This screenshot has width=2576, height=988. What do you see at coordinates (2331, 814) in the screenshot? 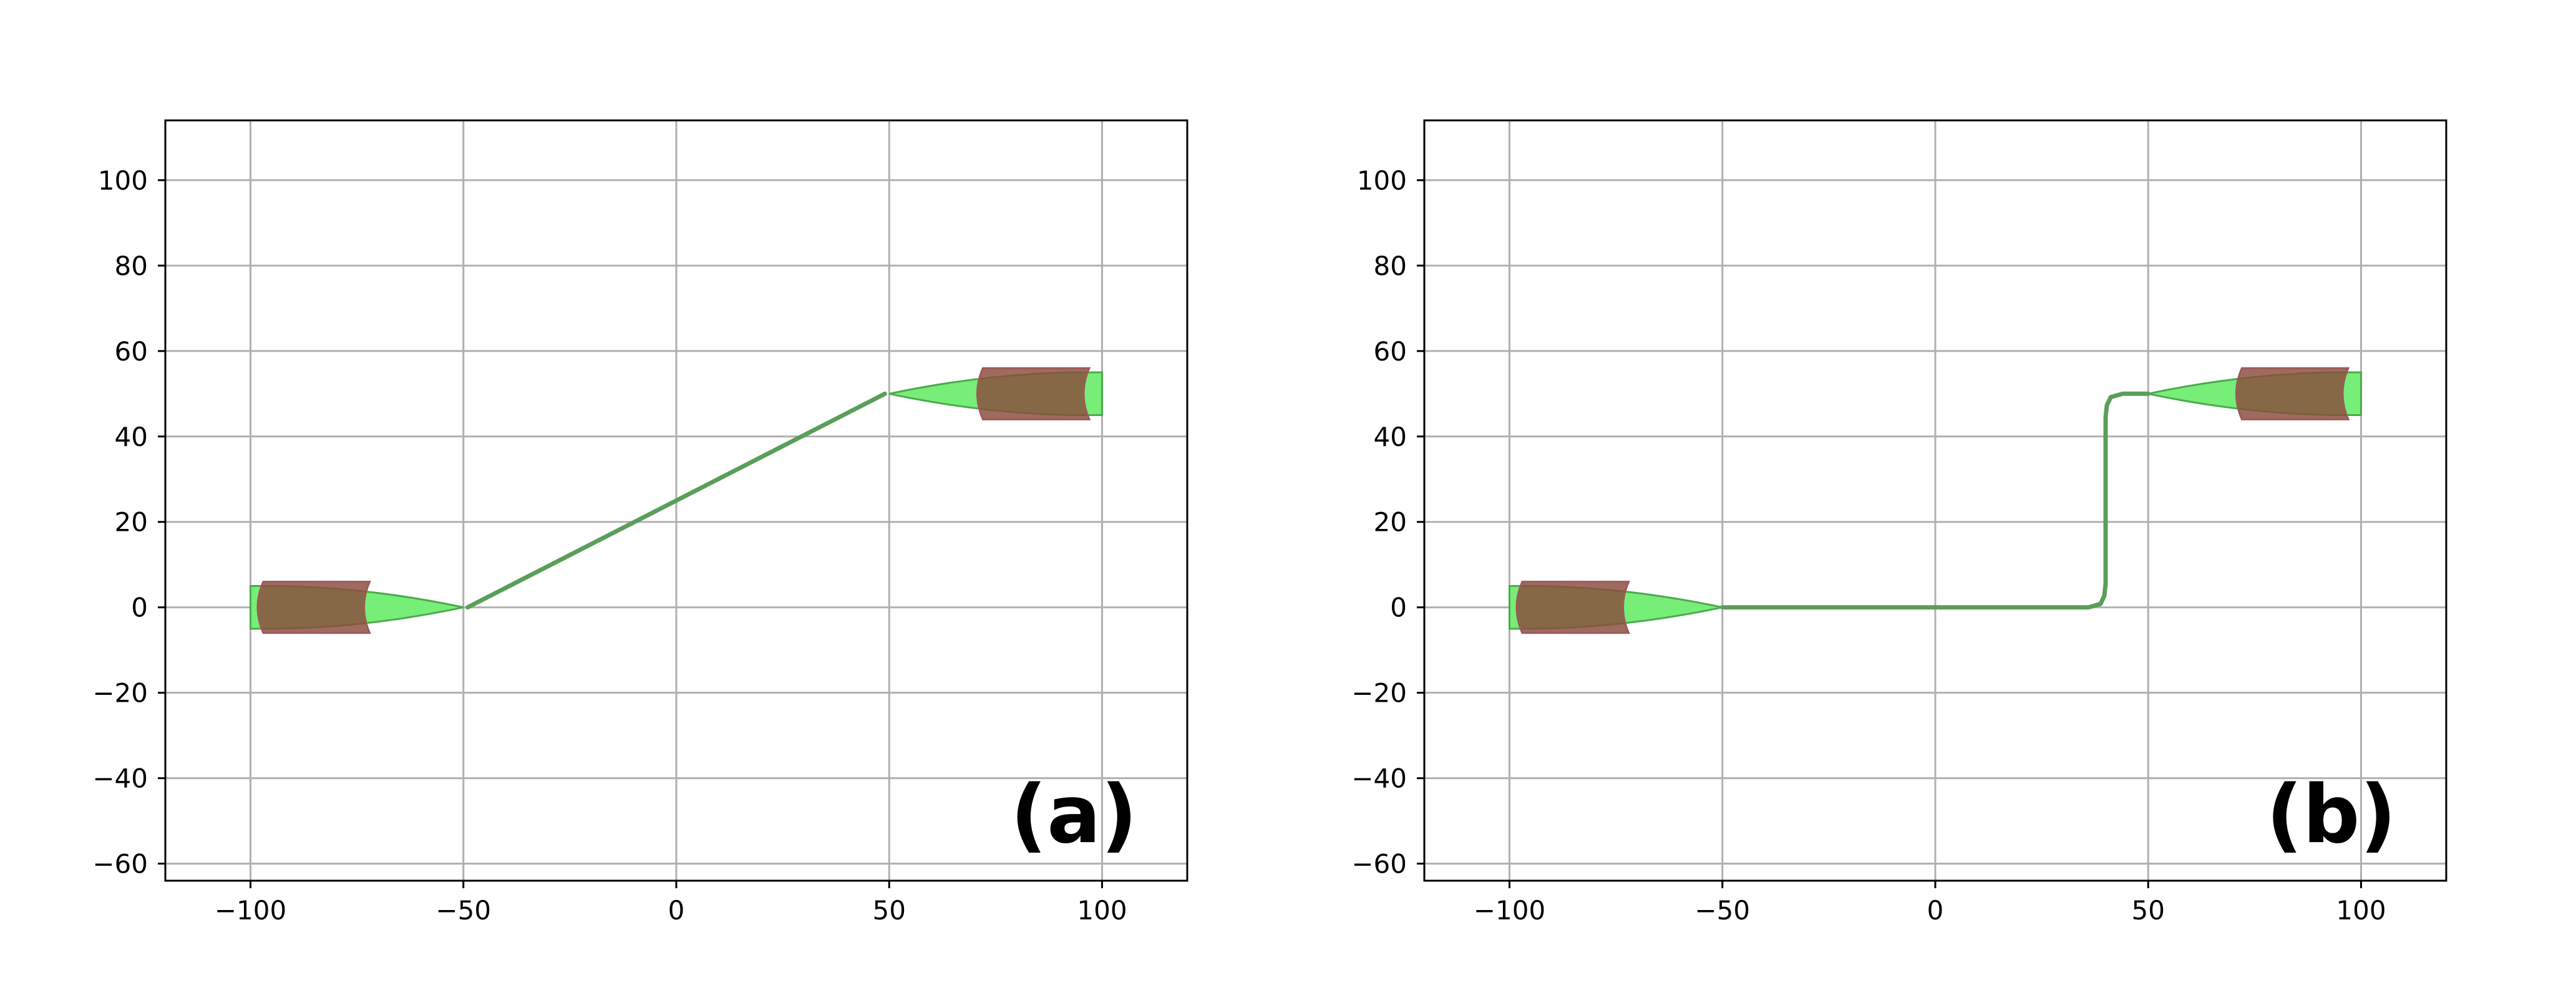
I see `panel-label: (b)` at bounding box center [2331, 814].